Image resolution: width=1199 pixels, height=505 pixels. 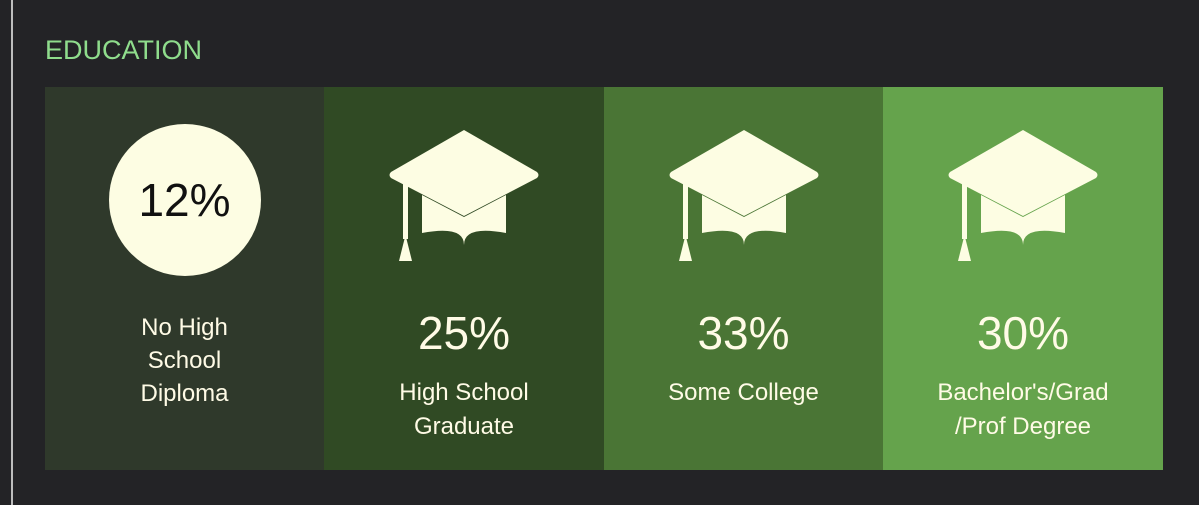 What do you see at coordinates (184, 360) in the screenshot?
I see `stat-label: School` at bounding box center [184, 360].